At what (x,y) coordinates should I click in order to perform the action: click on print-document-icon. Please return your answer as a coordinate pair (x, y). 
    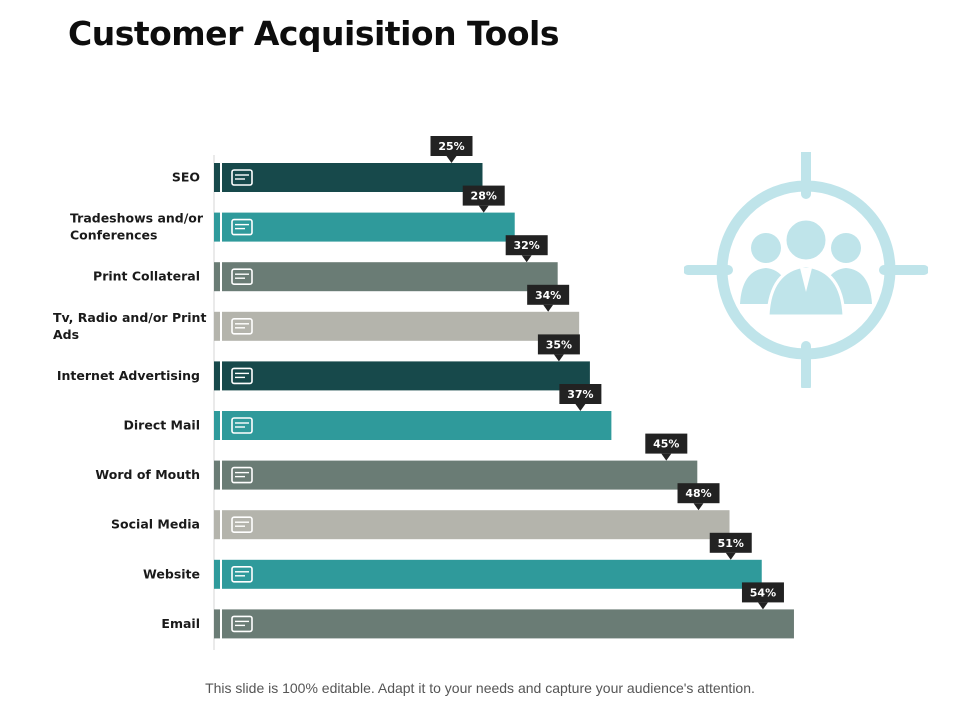
    Looking at the image, I should click on (242, 277).